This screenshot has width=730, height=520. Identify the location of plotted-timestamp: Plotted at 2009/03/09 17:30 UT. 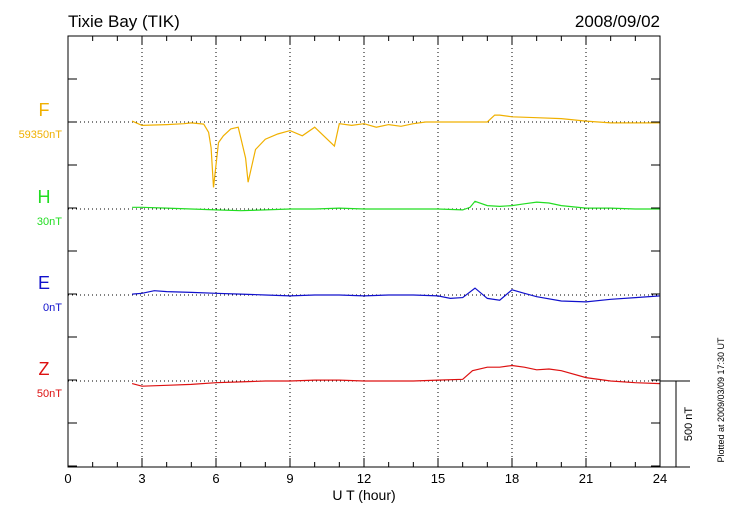
(721, 400).